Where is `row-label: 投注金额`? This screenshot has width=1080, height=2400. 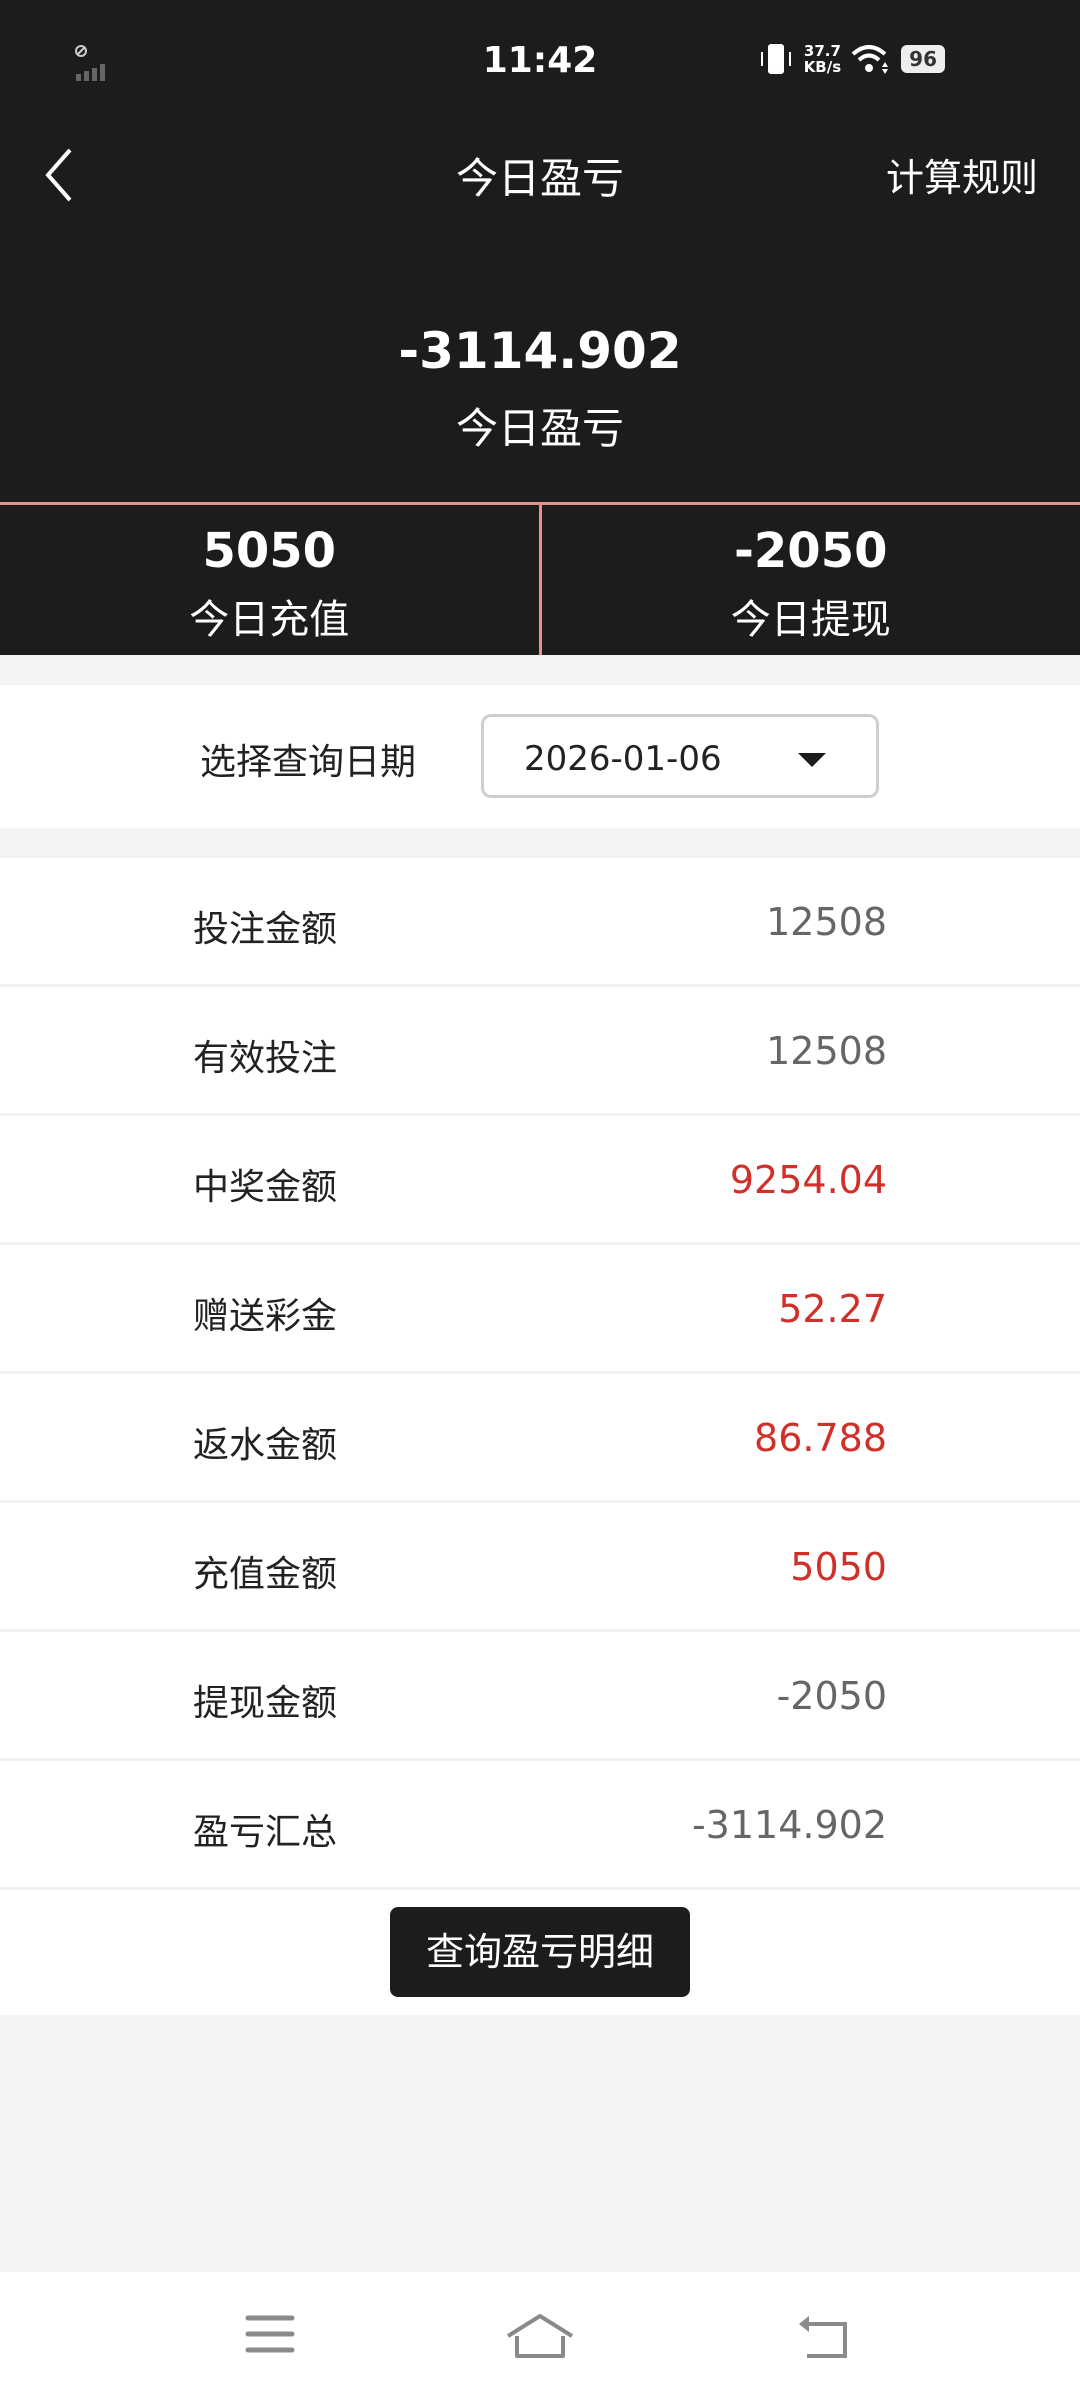
row-label: 投注金额 is located at coordinates (265, 929).